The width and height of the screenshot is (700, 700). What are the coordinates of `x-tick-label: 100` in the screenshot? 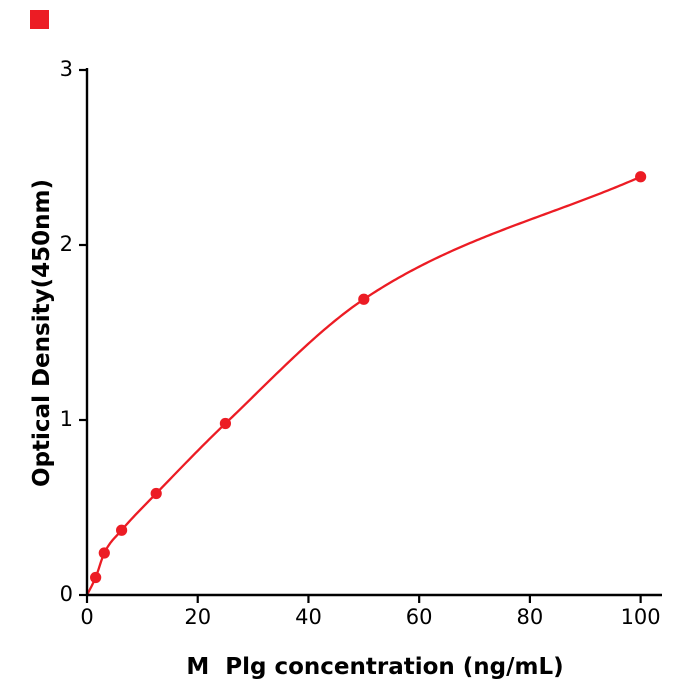 It's located at (641, 617).